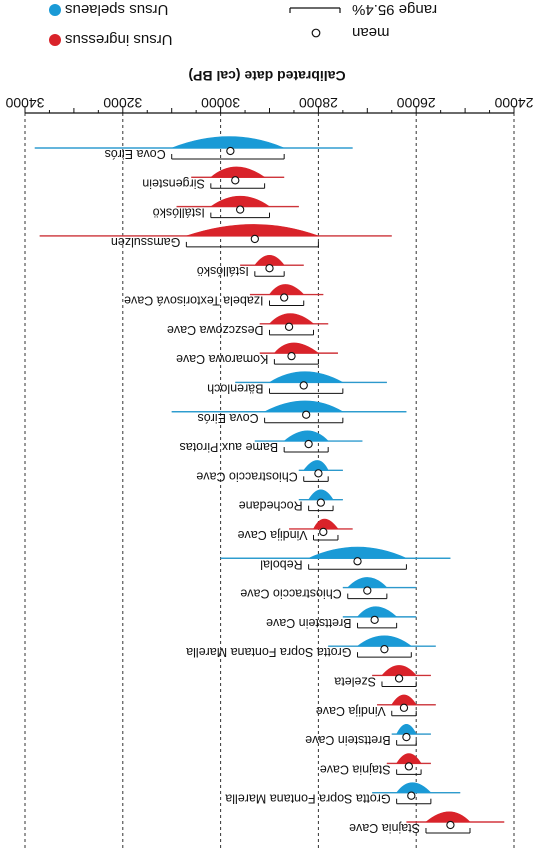 The width and height of the screenshot is (533, 850). I want to click on legend-ursus-ingressus-label: Ursus ingressus, so click(119, 39).